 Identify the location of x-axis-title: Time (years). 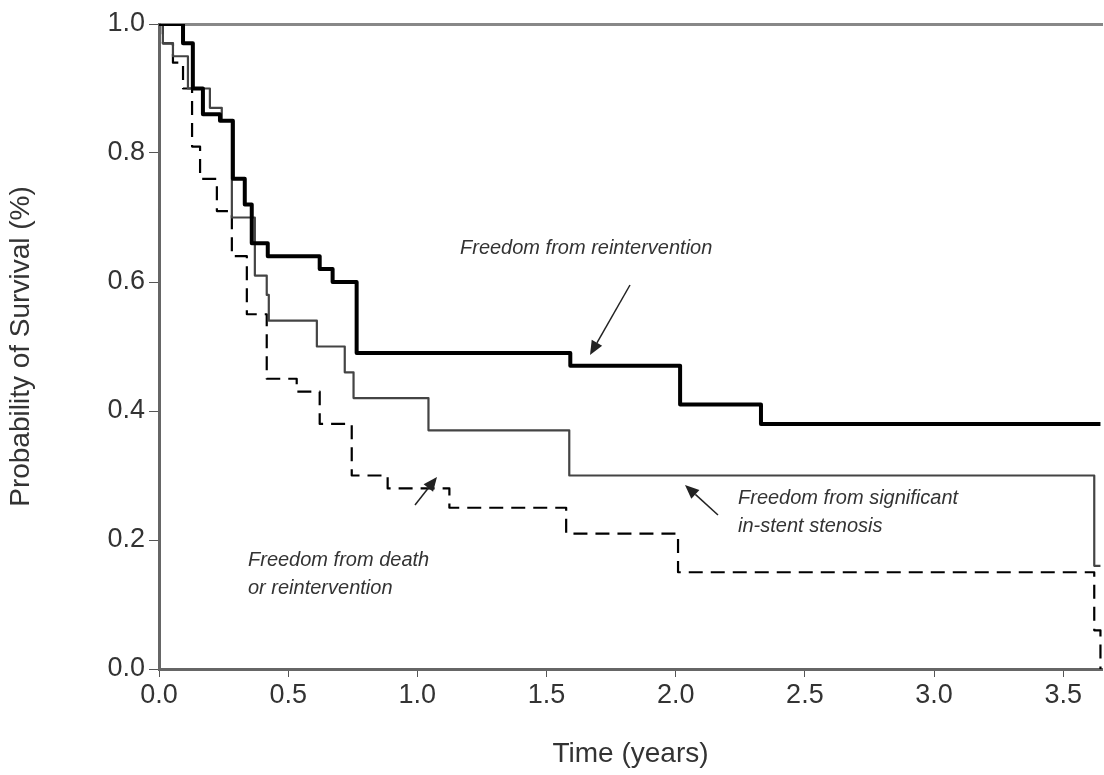
(630, 752).